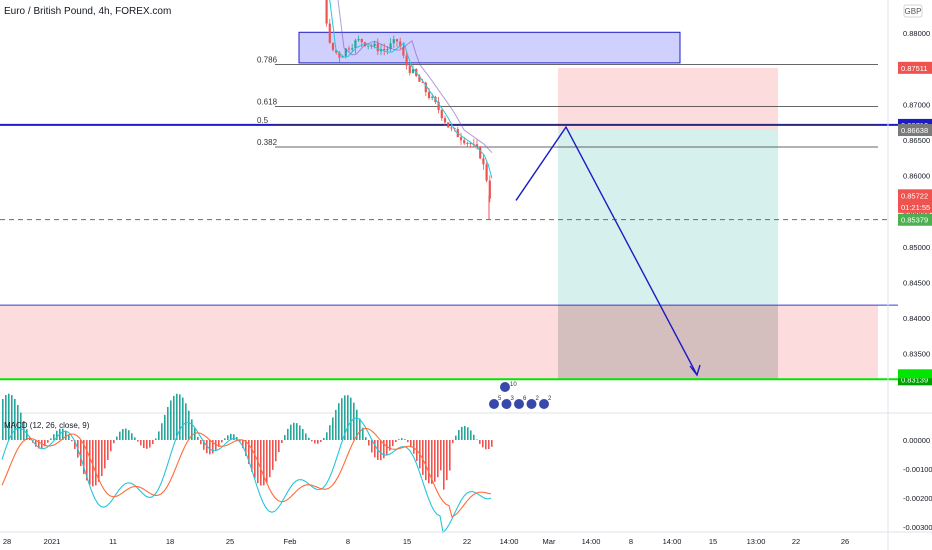 The image size is (932, 550). What do you see at coordinates (668, 342) in the screenshot?
I see `box-overlap` at bounding box center [668, 342].